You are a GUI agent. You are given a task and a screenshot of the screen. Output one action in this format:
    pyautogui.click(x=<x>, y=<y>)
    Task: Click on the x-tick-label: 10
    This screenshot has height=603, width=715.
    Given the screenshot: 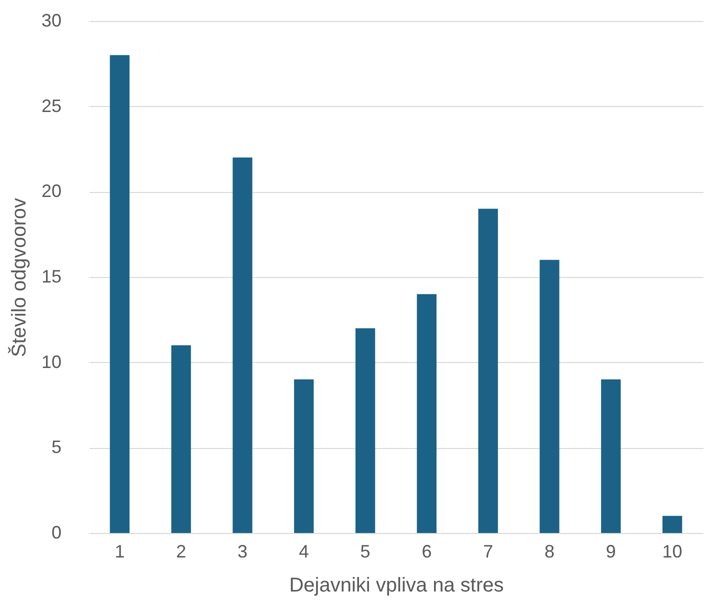 What is the action you would take?
    pyautogui.click(x=672, y=552)
    